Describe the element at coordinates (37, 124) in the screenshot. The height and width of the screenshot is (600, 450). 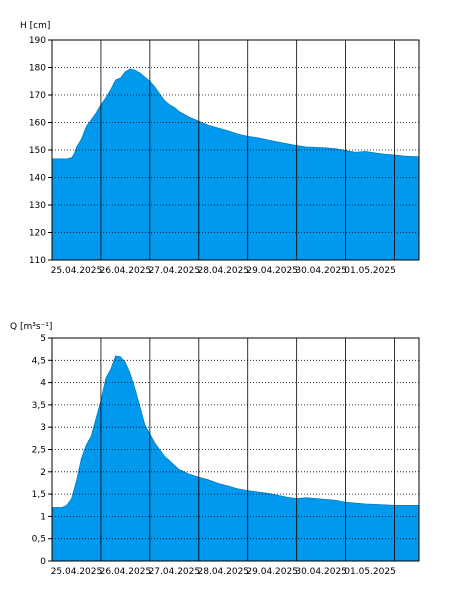
I see `y-tick-label: 160` at that location.